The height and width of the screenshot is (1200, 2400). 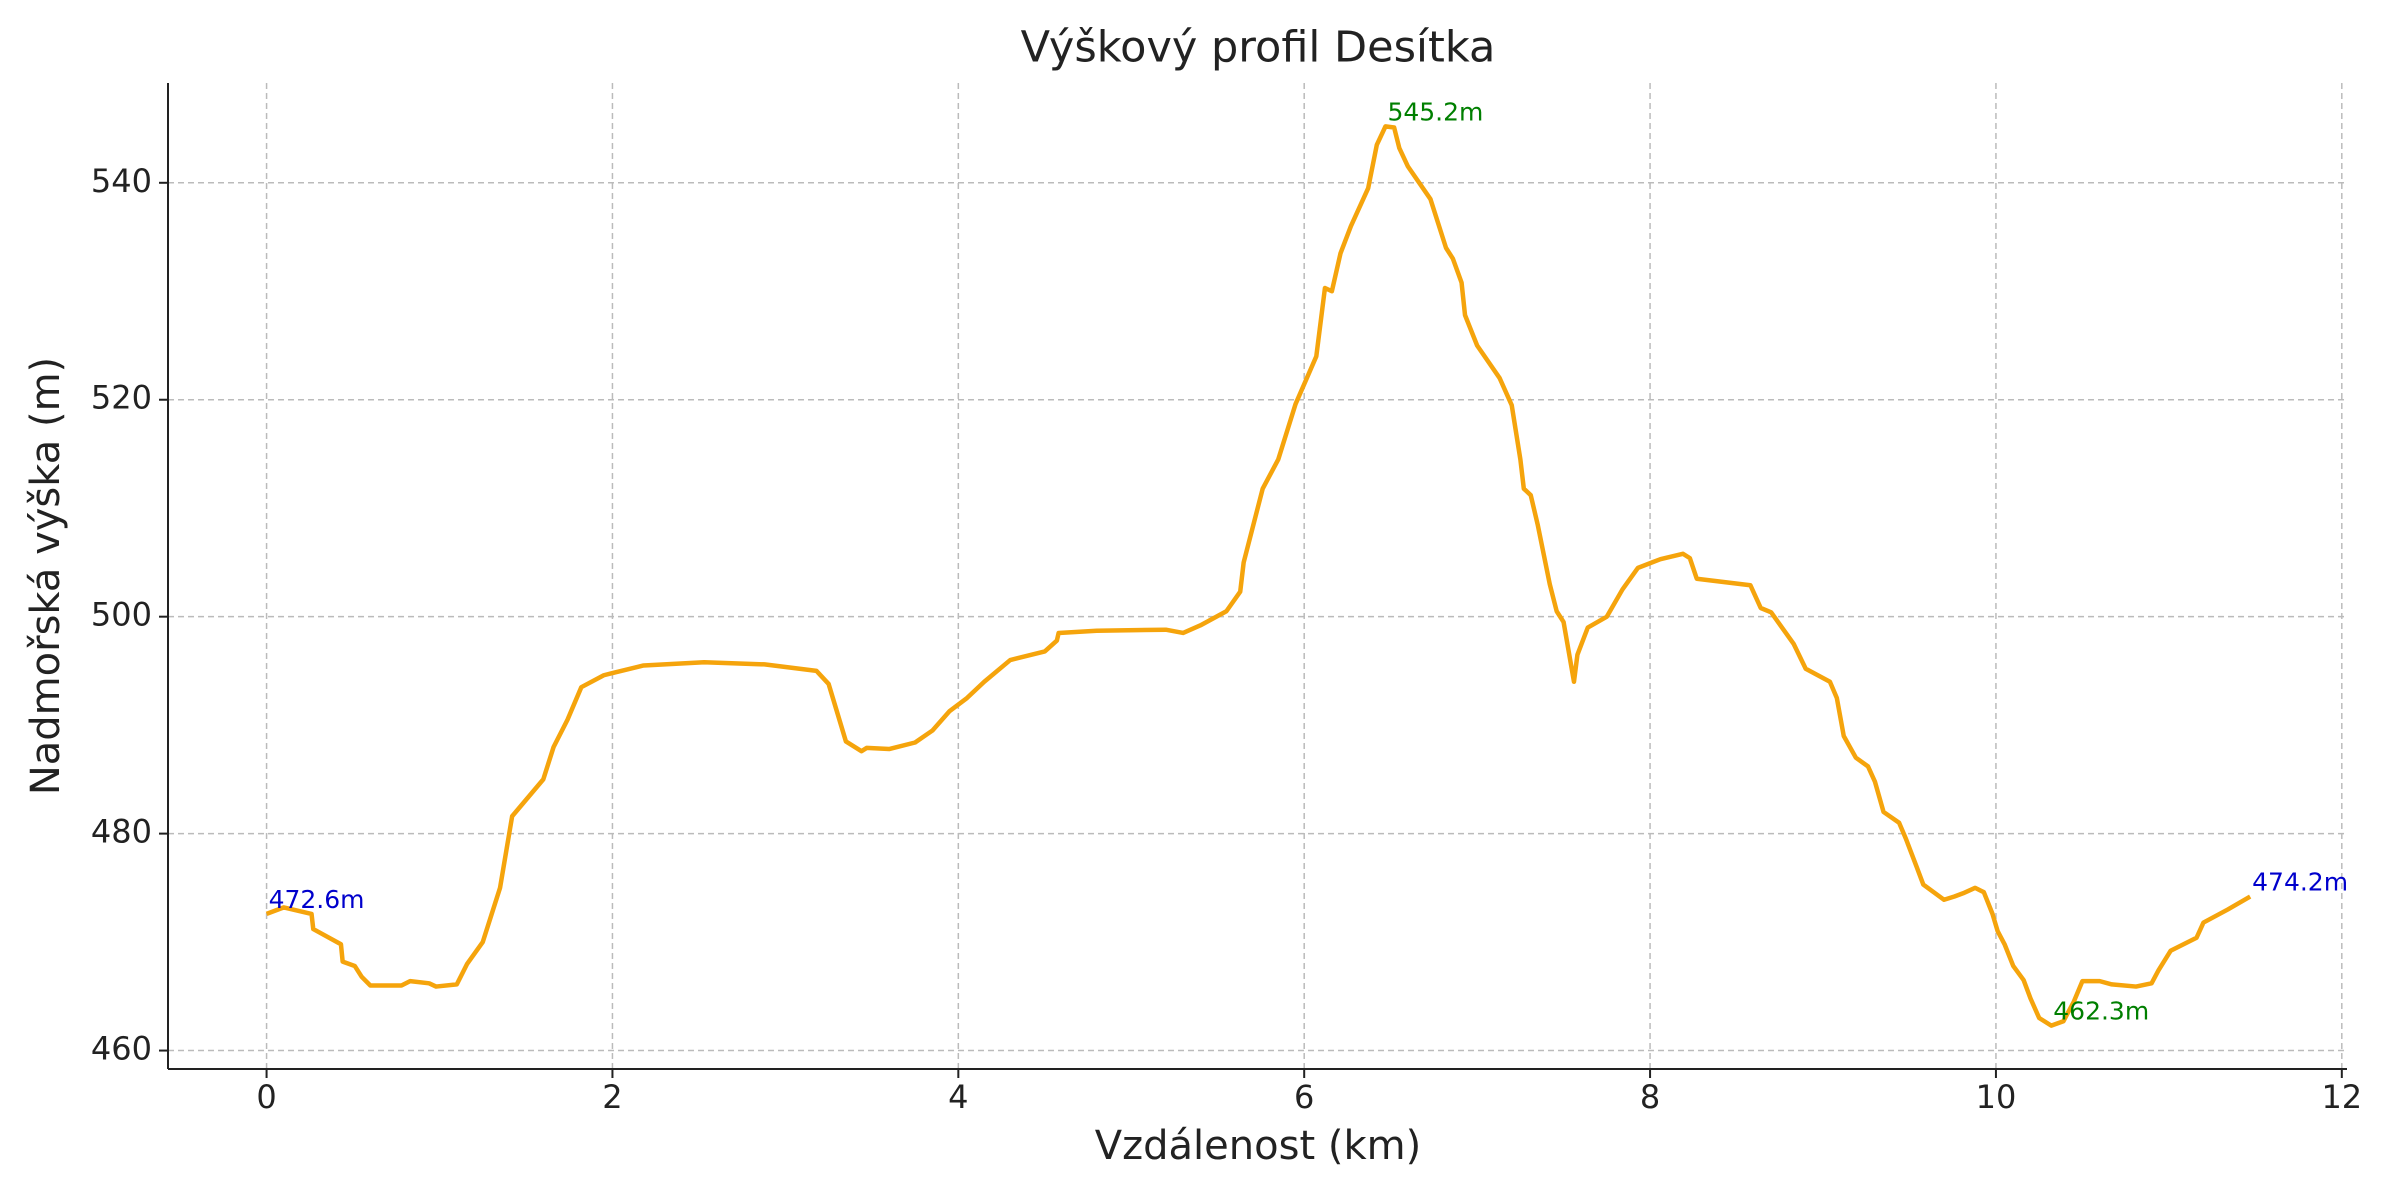 What do you see at coordinates (1304, 1097) in the screenshot?
I see `x-tick-label: 6` at bounding box center [1304, 1097].